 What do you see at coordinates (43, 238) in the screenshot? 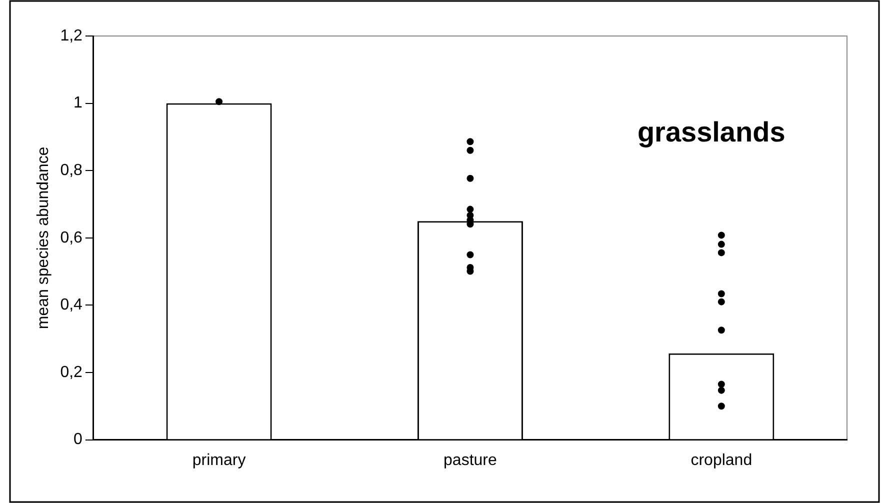
I see `y-axis-title: mean species abundance` at bounding box center [43, 238].